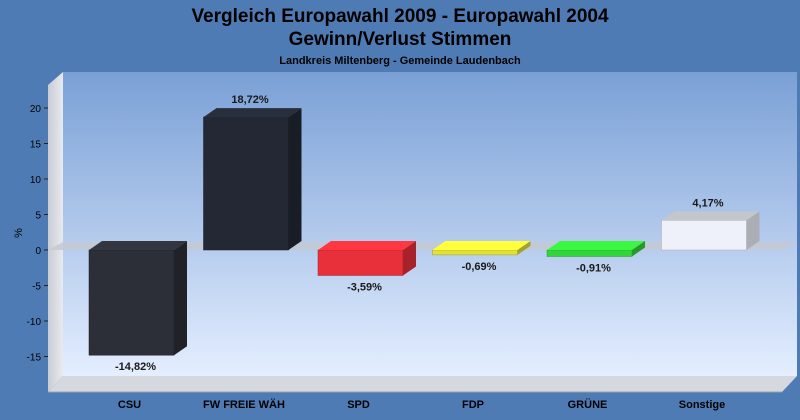 This screenshot has width=800, height=420. I want to click on y-axis-ticks: -15 -10 -5 0 5 10 15 20, so click(37, 234).